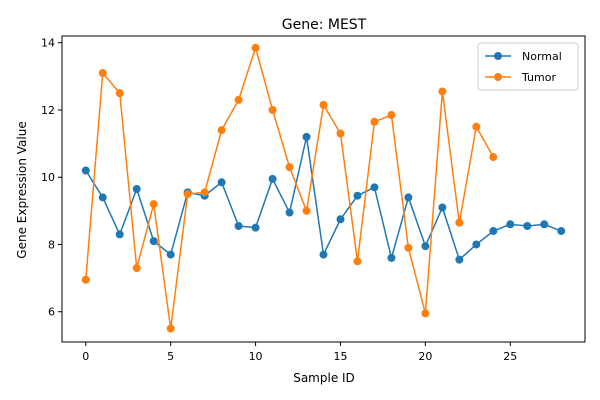 The height and width of the screenshot is (400, 600). I want to click on y-tick-label: 6, so click(51, 312).